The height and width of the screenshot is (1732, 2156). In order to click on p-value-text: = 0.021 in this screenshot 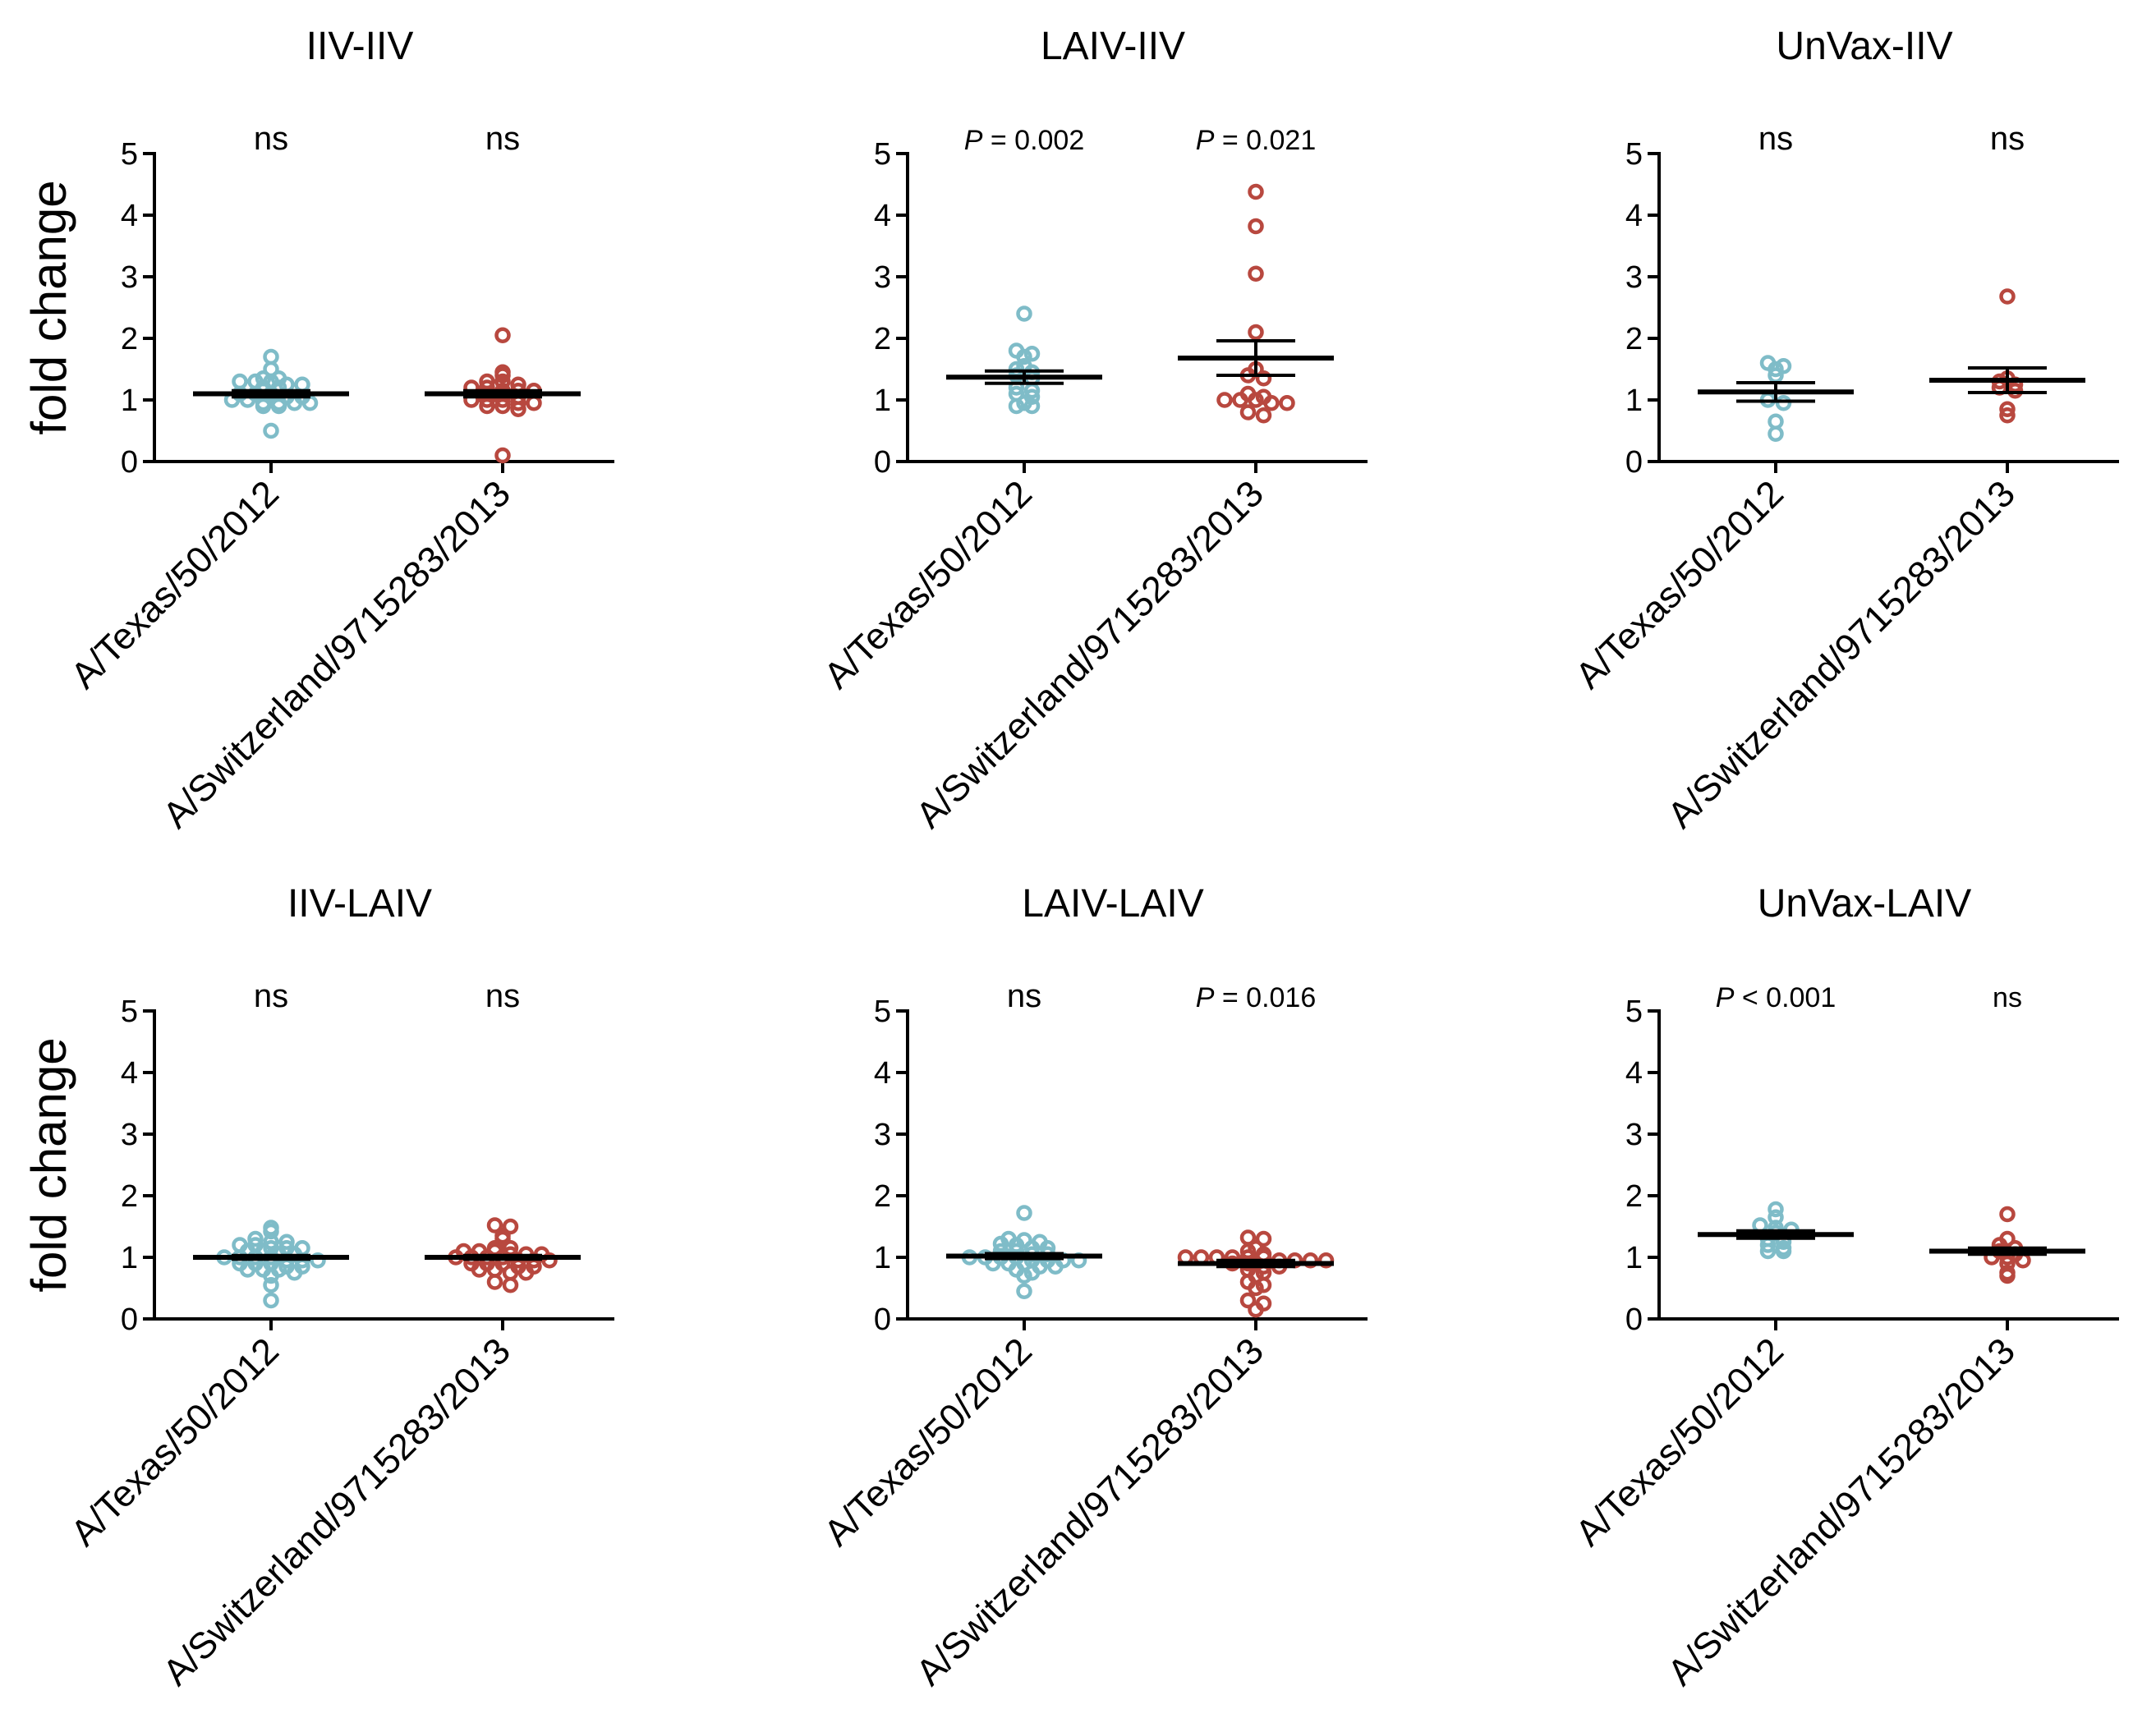, I will do `click(1265, 140)`.